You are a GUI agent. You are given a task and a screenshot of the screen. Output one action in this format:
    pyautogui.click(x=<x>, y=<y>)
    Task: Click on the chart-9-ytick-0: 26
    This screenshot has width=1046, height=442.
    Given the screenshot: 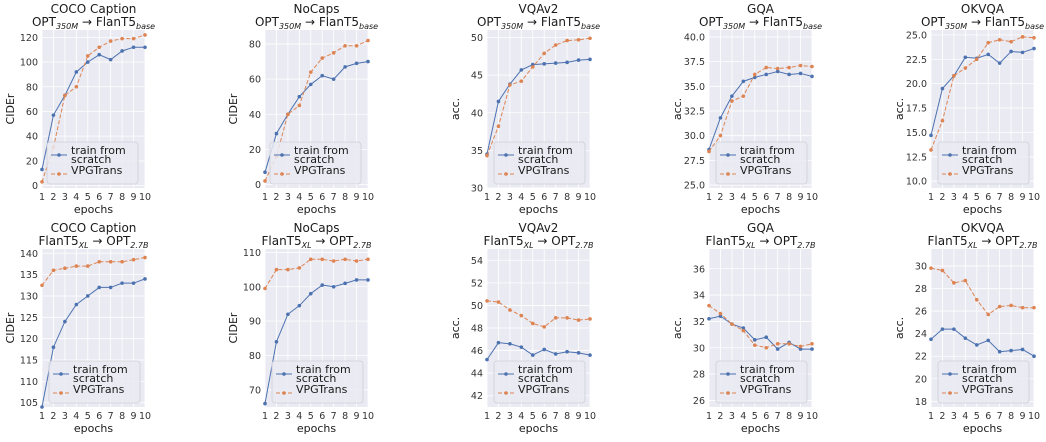 What is the action you would take?
    pyautogui.click(x=699, y=401)
    